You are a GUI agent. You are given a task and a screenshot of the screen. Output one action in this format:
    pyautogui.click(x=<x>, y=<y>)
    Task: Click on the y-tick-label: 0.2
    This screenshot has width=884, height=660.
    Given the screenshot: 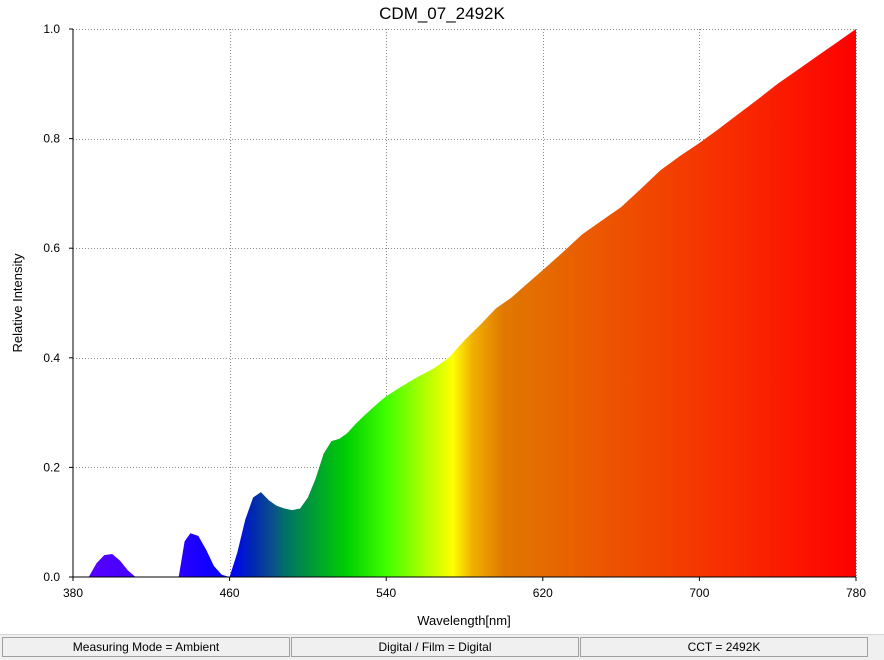 What is the action you would take?
    pyautogui.click(x=51, y=467)
    